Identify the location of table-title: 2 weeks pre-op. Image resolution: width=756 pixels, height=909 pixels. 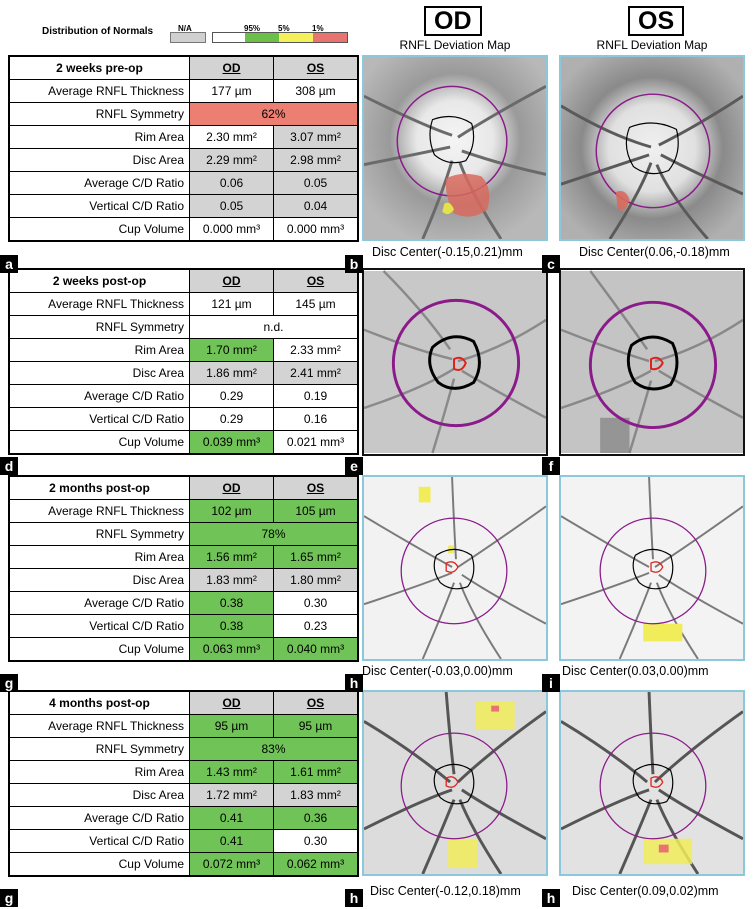
(99, 68).